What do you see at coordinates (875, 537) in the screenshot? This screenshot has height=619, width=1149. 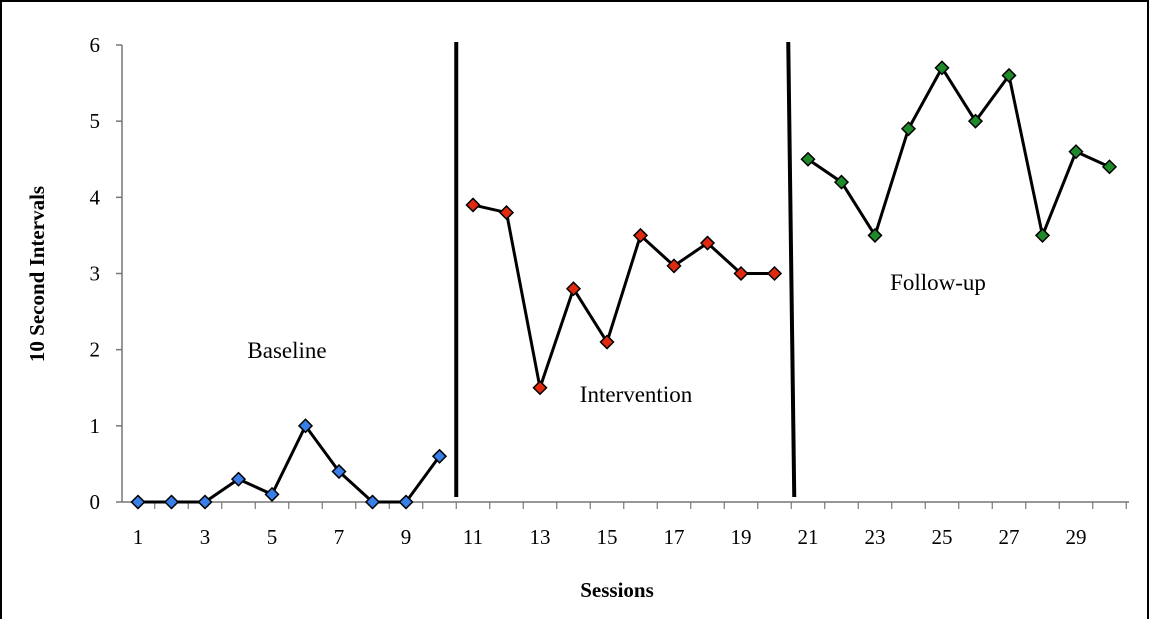 I see `x-tick-label: 23` at bounding box center [875, 537].